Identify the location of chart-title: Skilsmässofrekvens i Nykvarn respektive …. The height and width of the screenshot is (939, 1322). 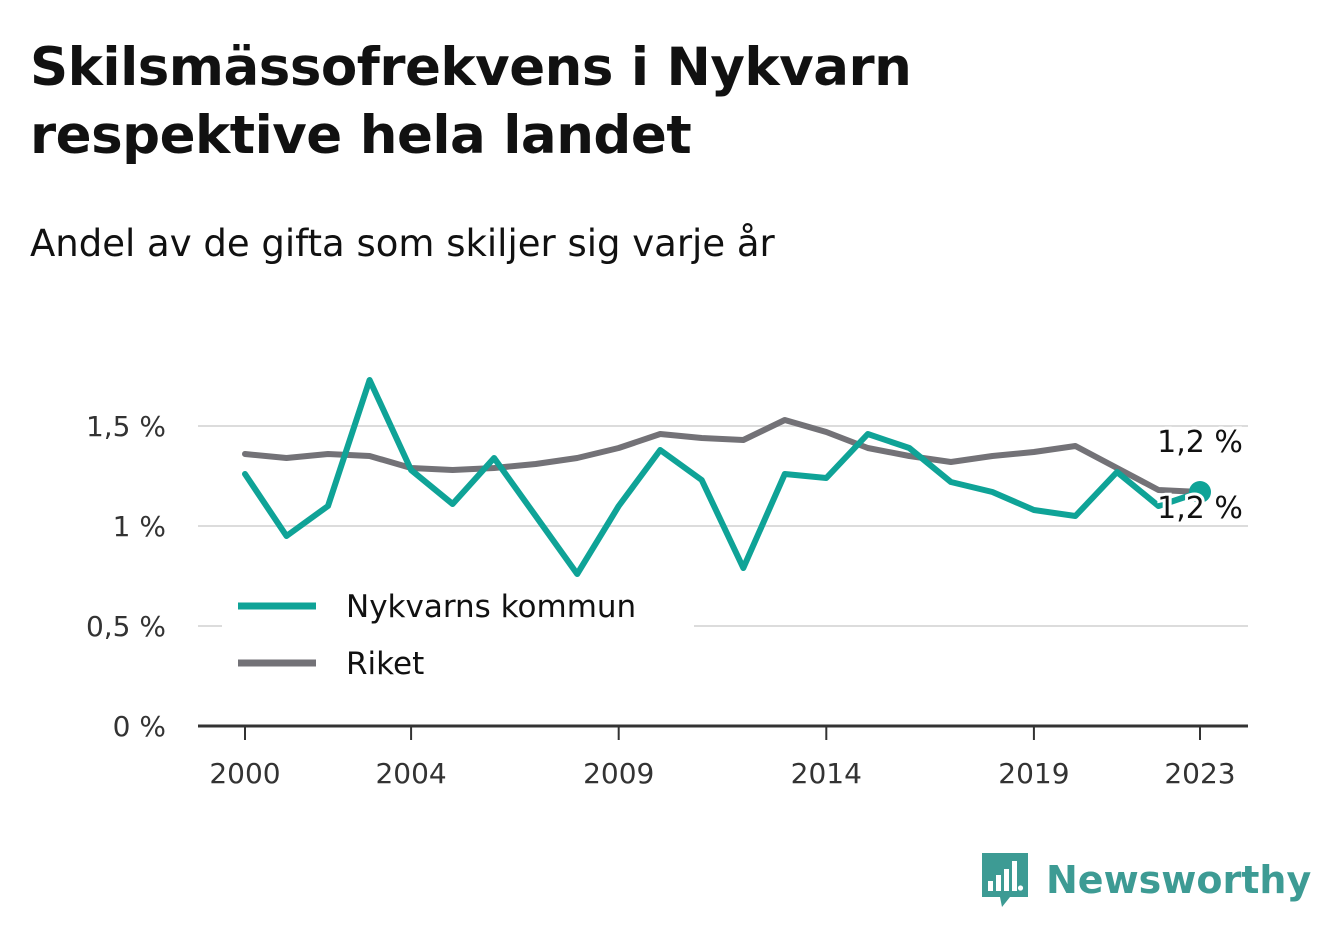
(471, 101).